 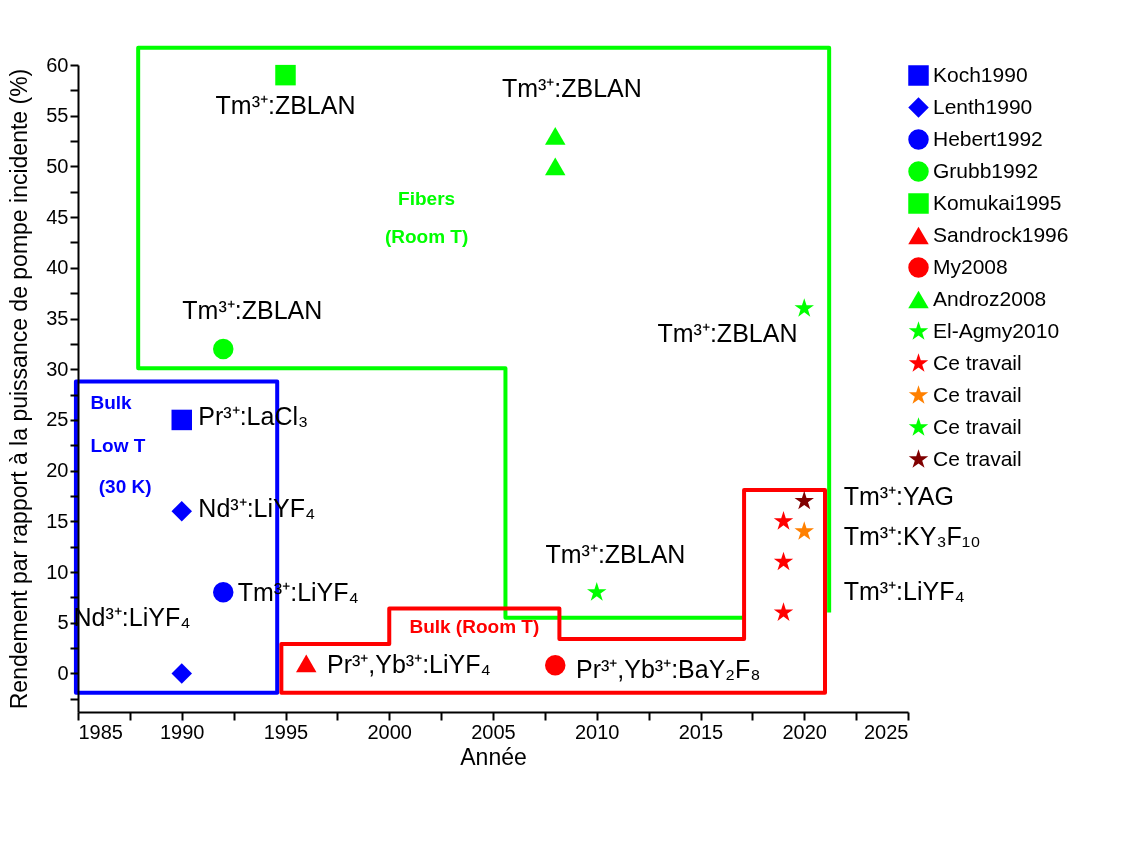 I want to click on y-tick-label: 10, so click(x=57, y=571).